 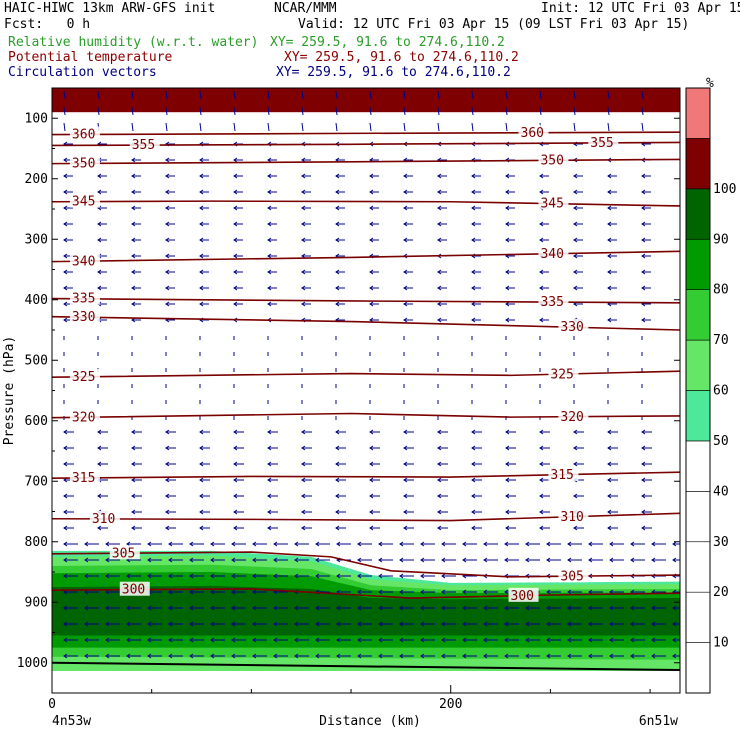 What do you see at coordinates (36, 239) in the screenshot?
I see `y-tick-label: 300` at bounding box center [36, 239].